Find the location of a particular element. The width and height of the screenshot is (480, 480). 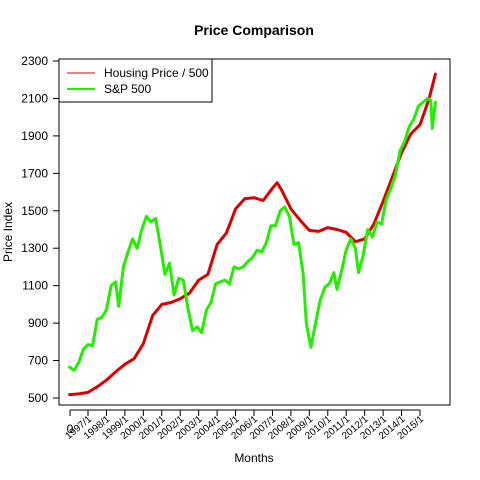

x-axis-label: Months is located at coordinates (253, 458).